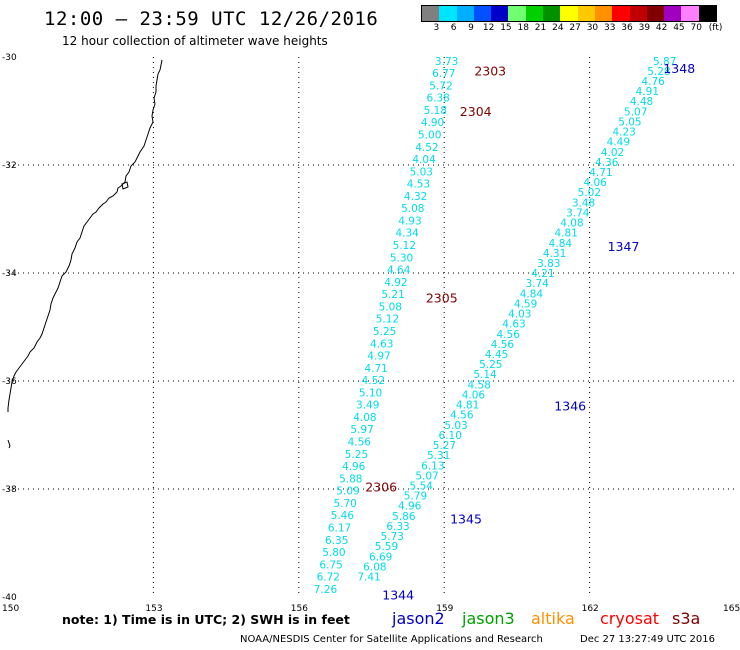 This screenshot has width=740, height=650. Describe the element at coordinates (438, 456) in the screenshot. I see `wave-height-value: 5.31` at that location.